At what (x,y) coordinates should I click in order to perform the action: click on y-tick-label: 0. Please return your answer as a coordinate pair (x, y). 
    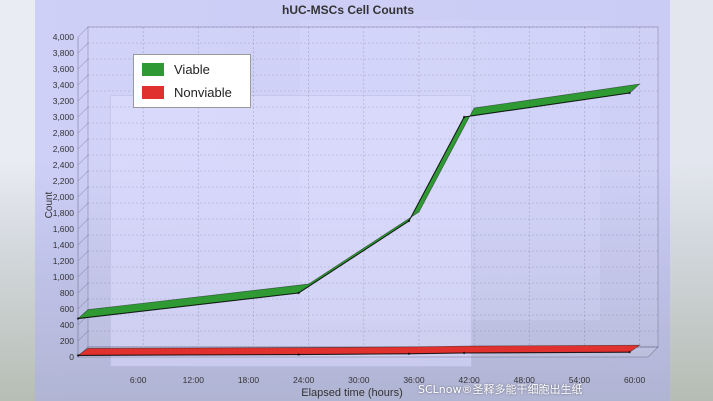
    Looking at the image, I should click on (71, 357).